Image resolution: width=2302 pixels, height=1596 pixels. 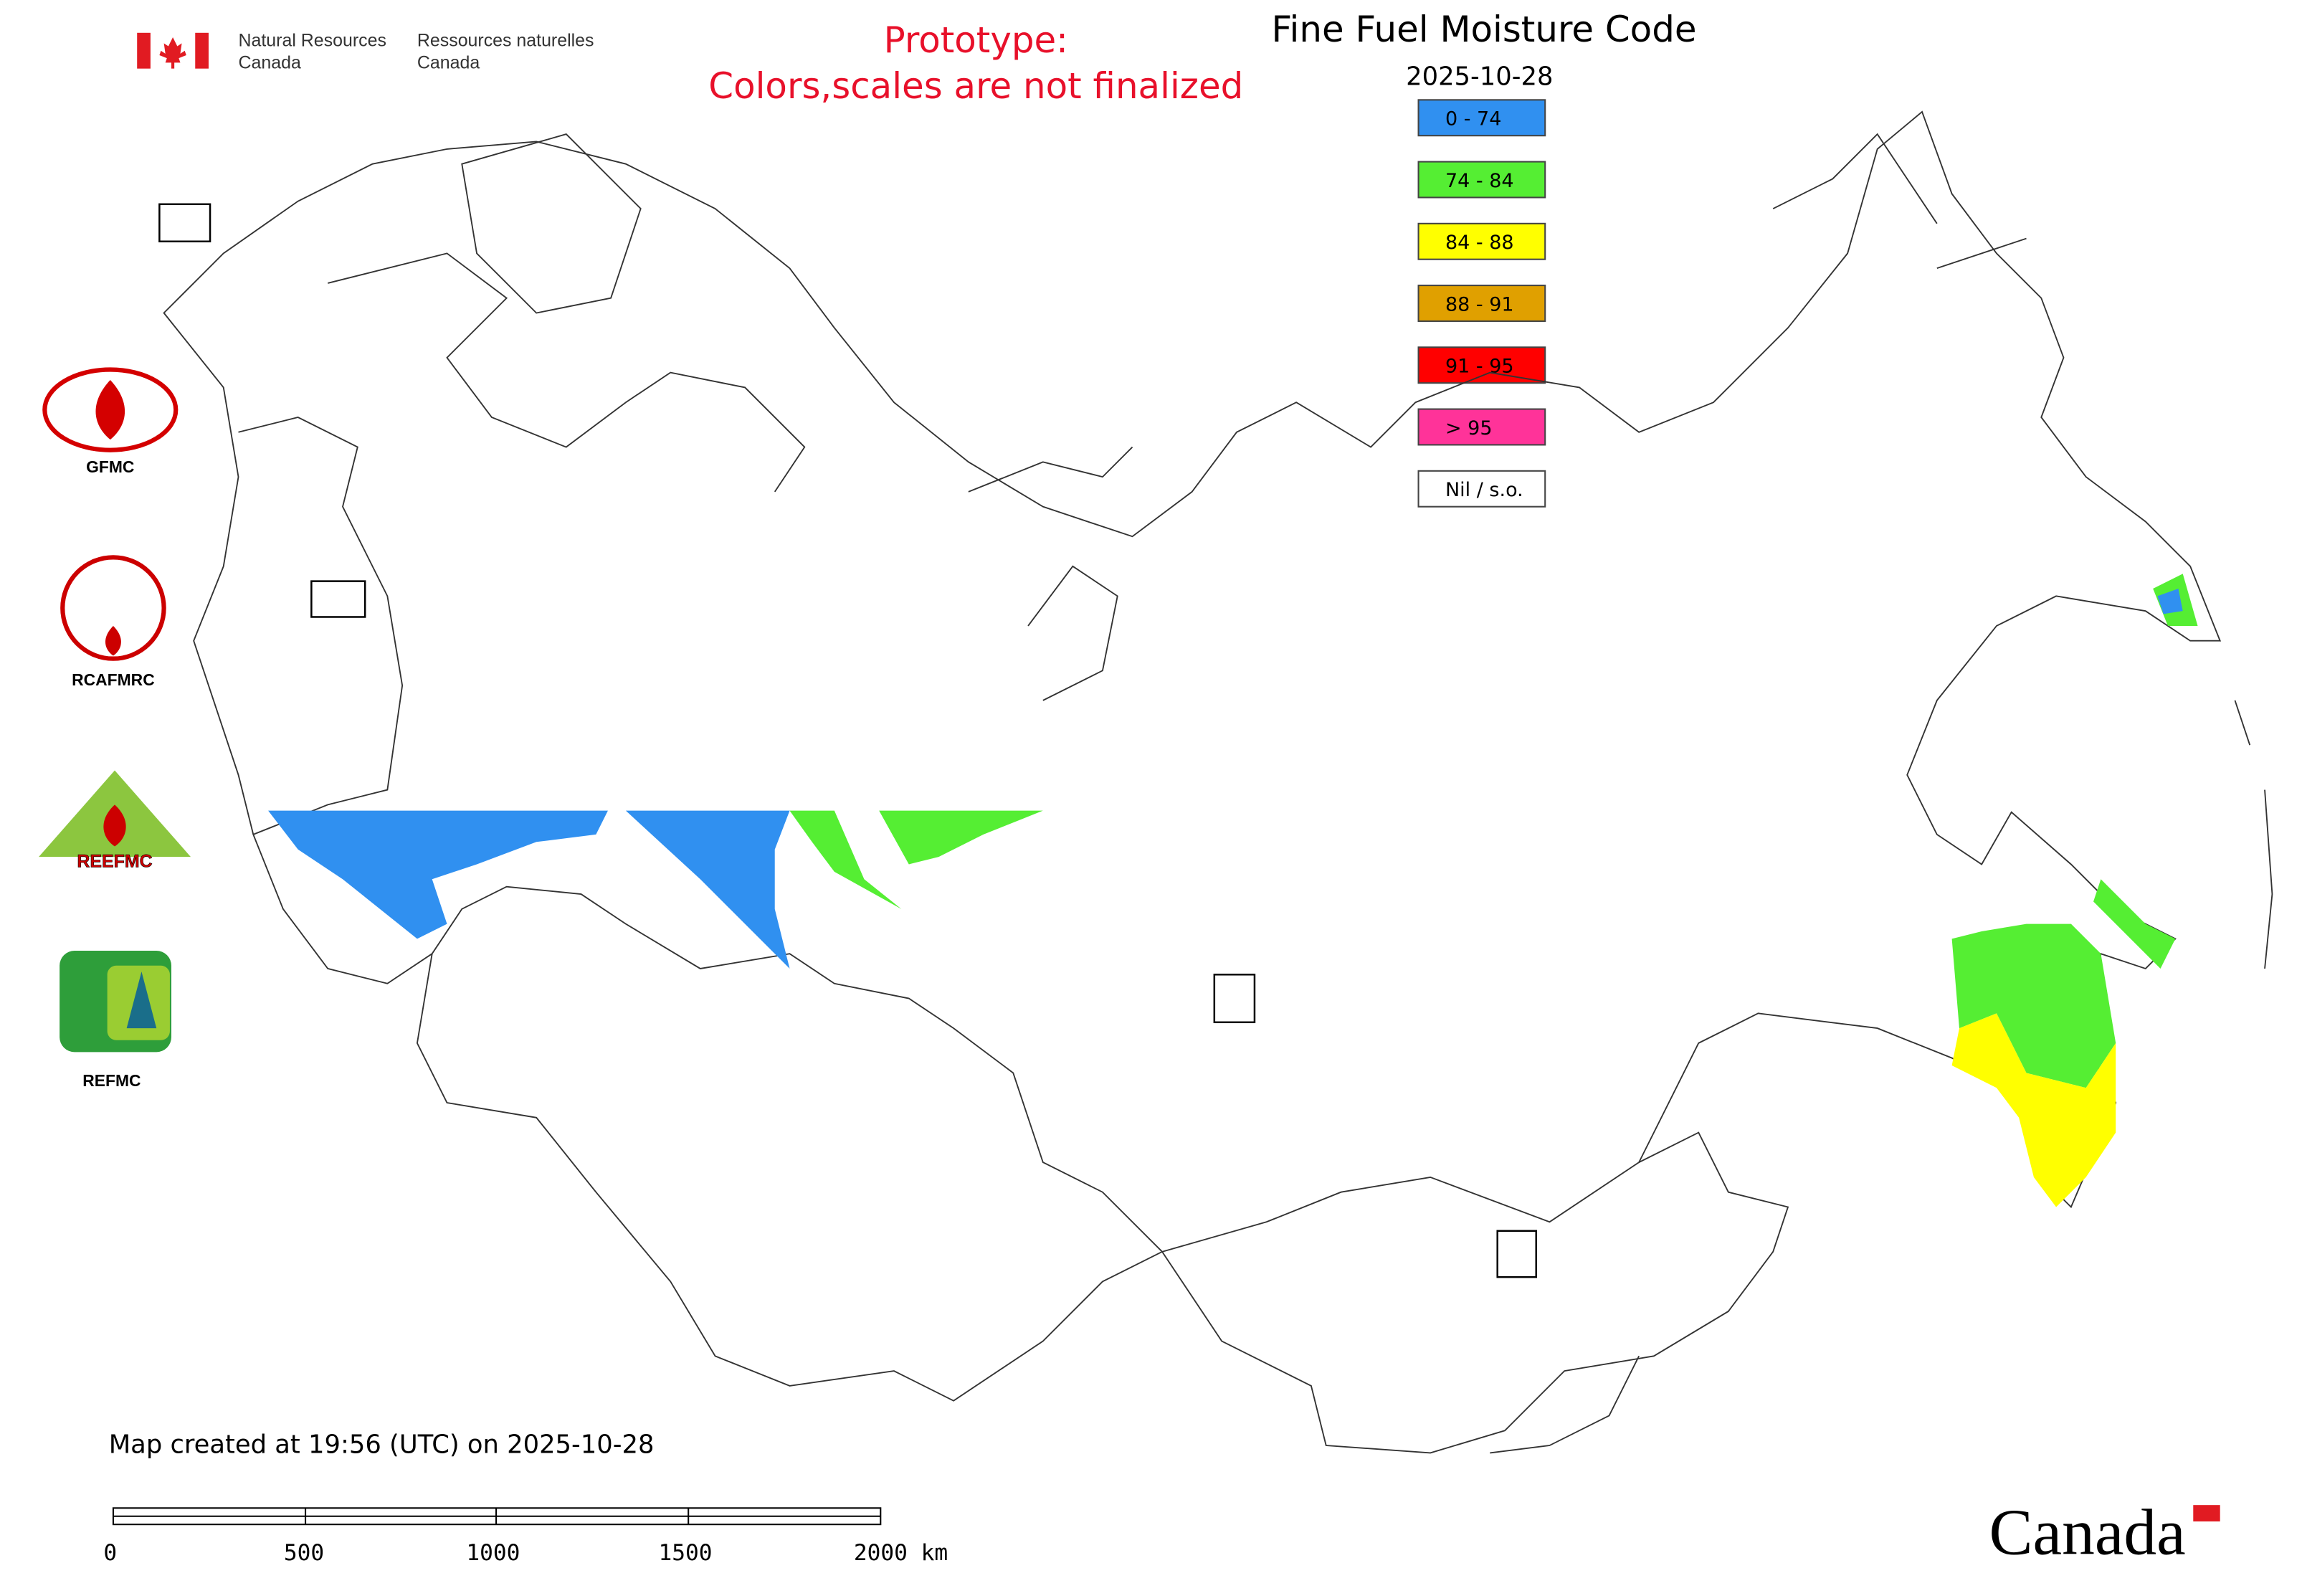 What do you see at coordinates (312, 40) in the screenshot?
I see `agency-en: Natural Resources` at bounding box center [312, 40].